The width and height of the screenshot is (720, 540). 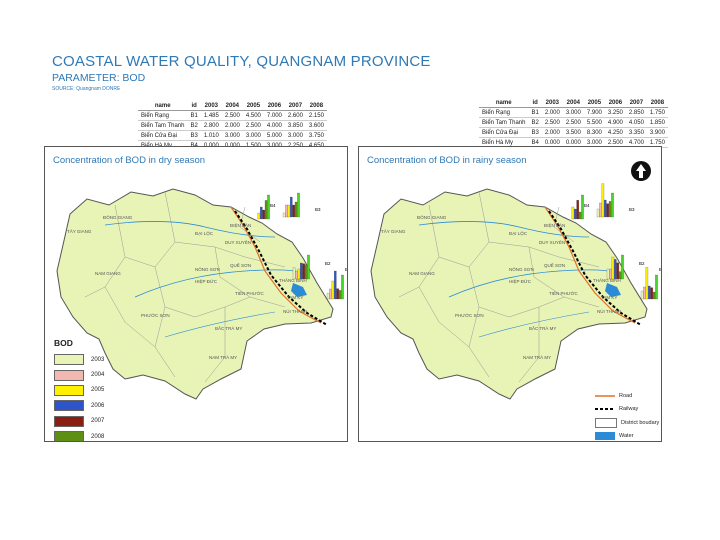 What do you see at coordinates (302, 246) in the screenshot?
I see `dry-bar-charts: B1 B2 B3 B4` at bounding box center [302, 246].